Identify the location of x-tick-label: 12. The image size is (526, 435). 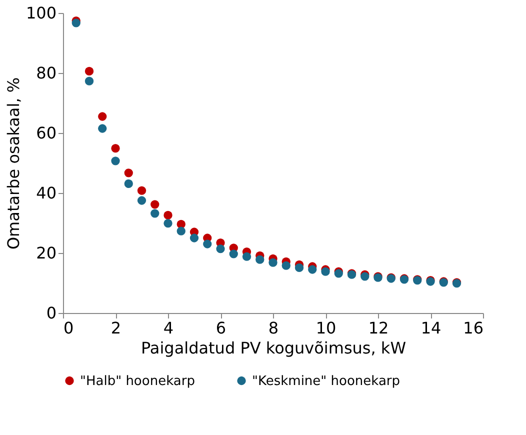
(378, 328).